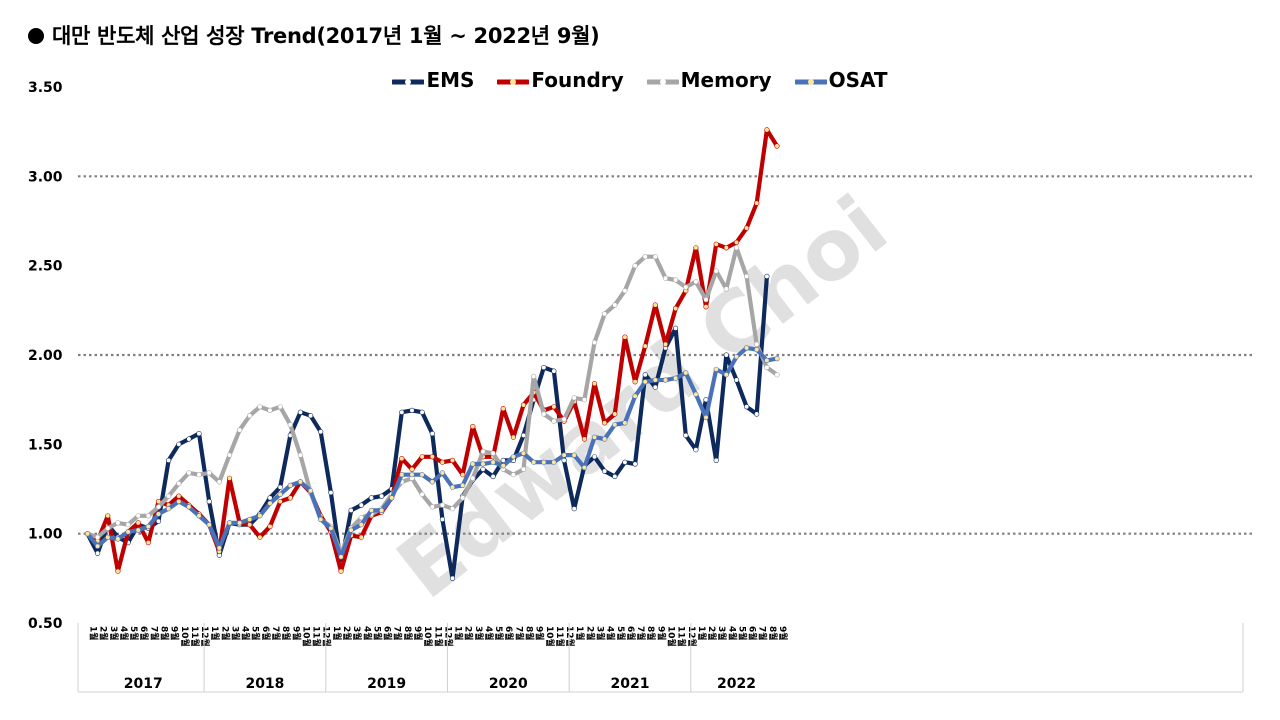 The image size is (1280, 720). Describe the element at coordinates (858, 80) in the screenshot. I see `legend-label-osat: OSAT` at that location.